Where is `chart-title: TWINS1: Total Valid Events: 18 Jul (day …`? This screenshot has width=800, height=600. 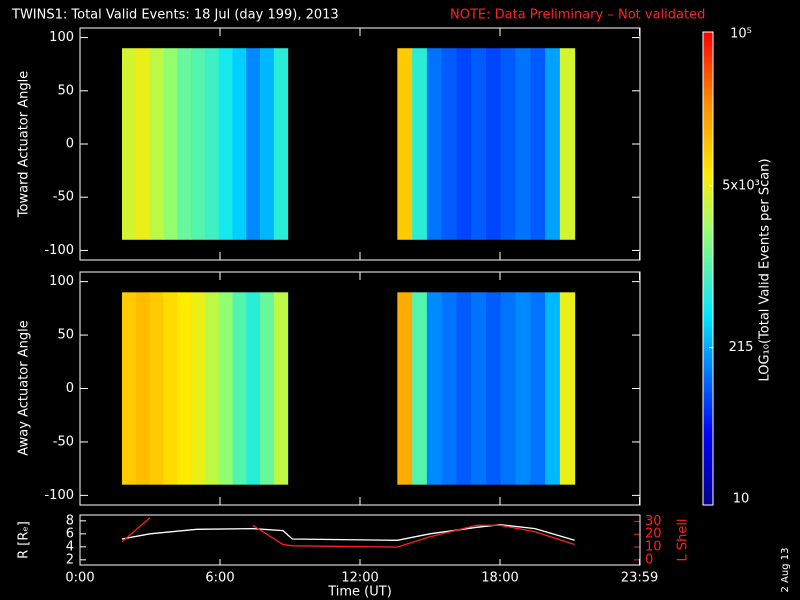 chart-title: TWINS1: Total Valid Events: 18 Jul (day … is located at coordinates (175, 15).